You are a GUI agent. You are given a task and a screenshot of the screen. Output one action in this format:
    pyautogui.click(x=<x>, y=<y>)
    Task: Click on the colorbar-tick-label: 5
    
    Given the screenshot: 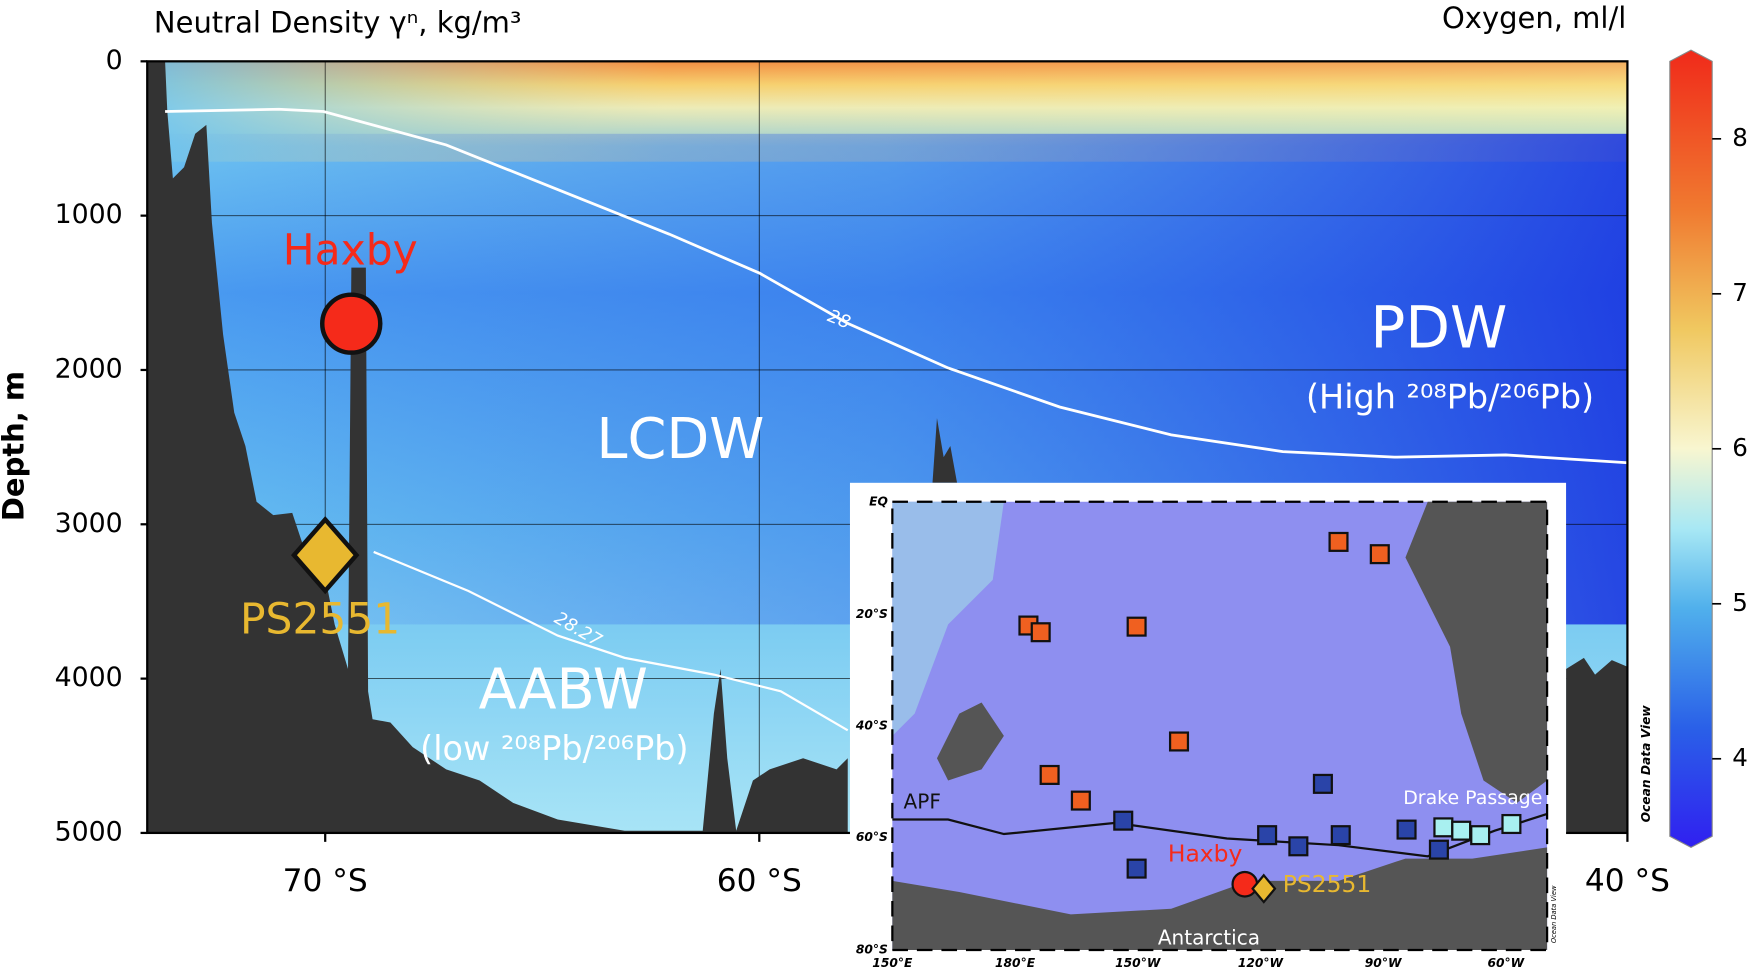 What is the action you would take?
    pyautogui.click(x=1740, y=602)
    